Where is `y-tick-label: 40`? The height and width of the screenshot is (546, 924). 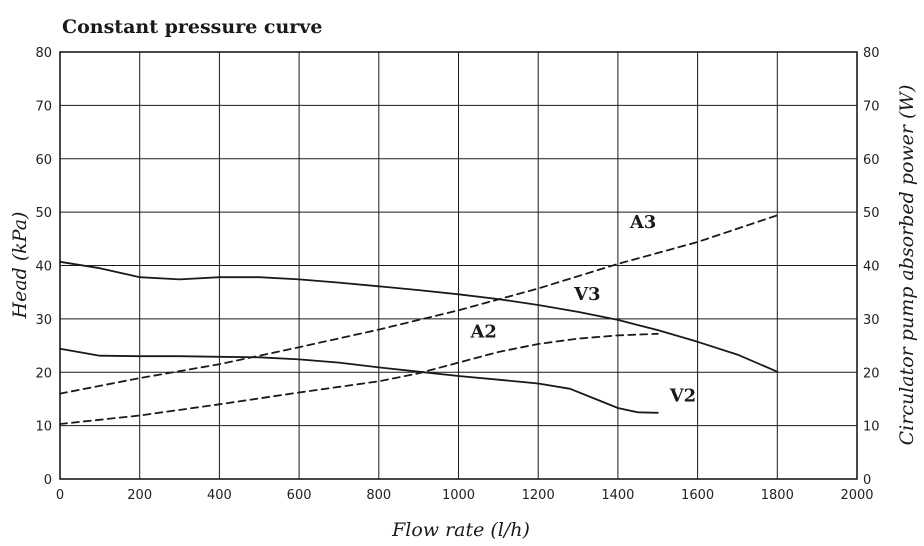
y-tick-label: 40 is located at coordinates (43, 267).